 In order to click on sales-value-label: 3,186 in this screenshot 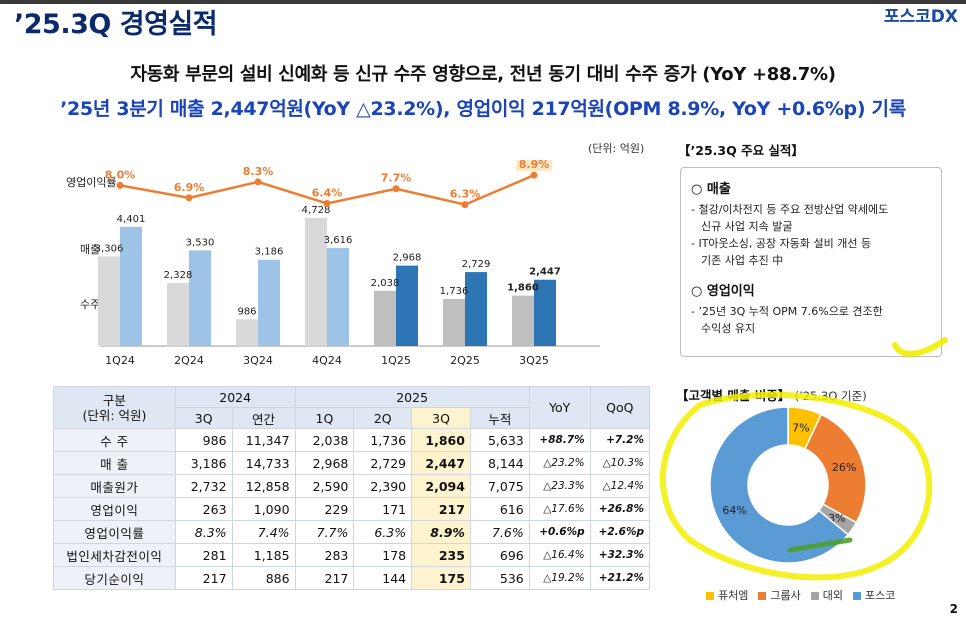, I will do `click(269, 252)`.